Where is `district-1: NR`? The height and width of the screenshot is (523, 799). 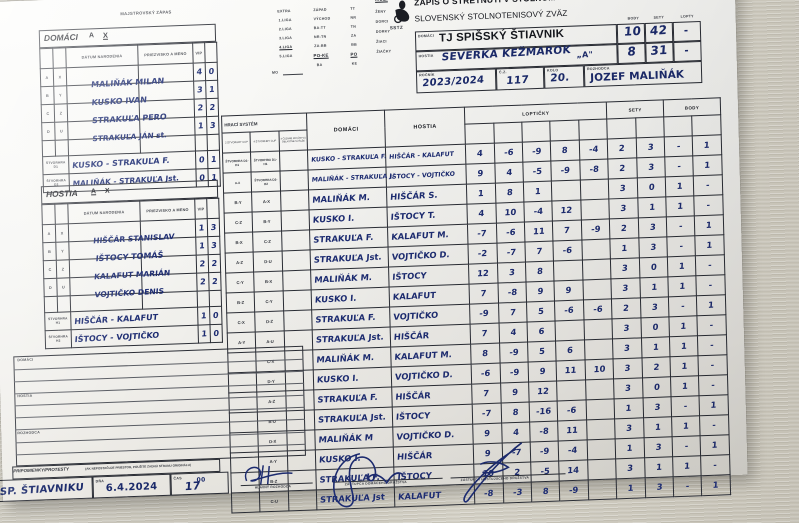 district-1: NR is located at coordinates (353, 17).